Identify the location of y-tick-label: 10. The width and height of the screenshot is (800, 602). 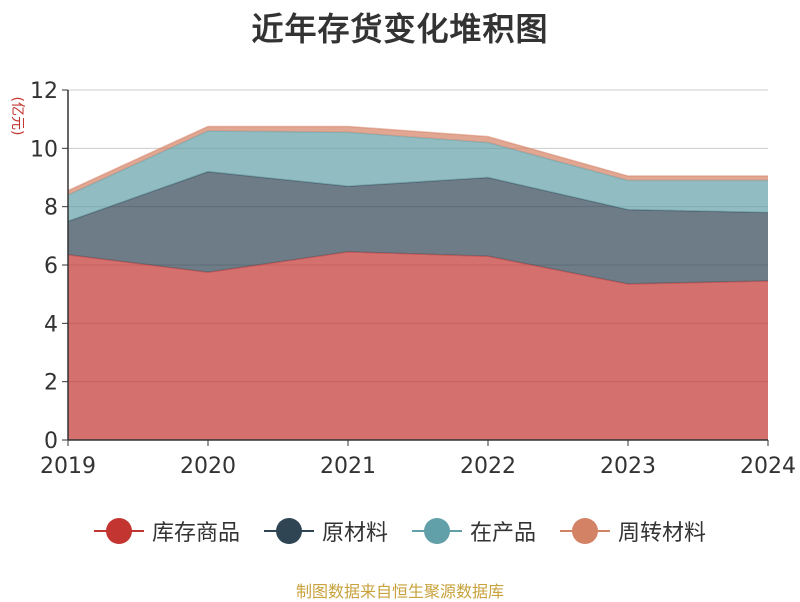
(44, 149).